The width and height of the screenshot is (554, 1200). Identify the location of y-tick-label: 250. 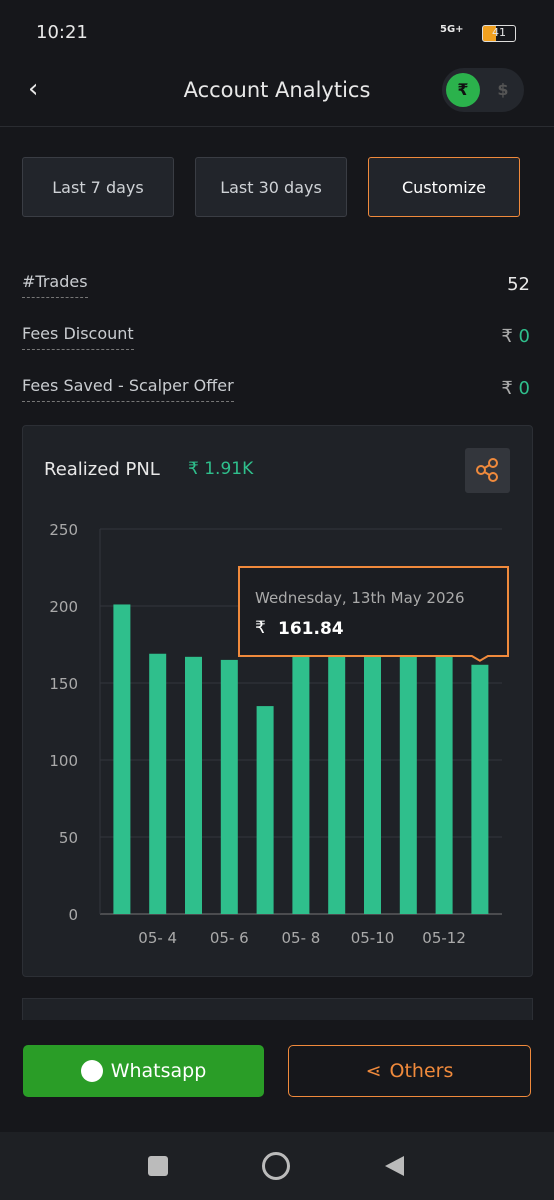
(63, 530).